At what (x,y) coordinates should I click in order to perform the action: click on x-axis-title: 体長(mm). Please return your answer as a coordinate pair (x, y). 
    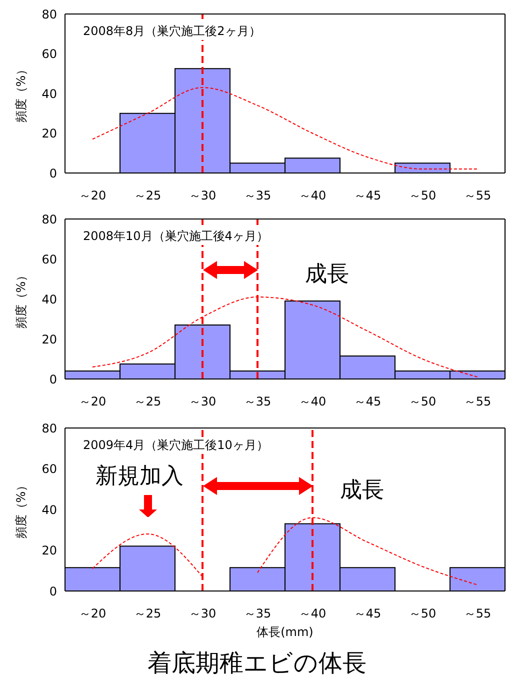
    Looking at the image, I should click on (285, 632).